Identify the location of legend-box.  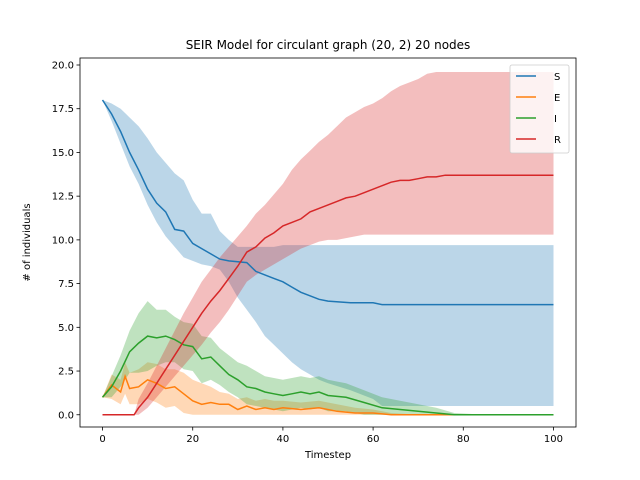
(539, 109).